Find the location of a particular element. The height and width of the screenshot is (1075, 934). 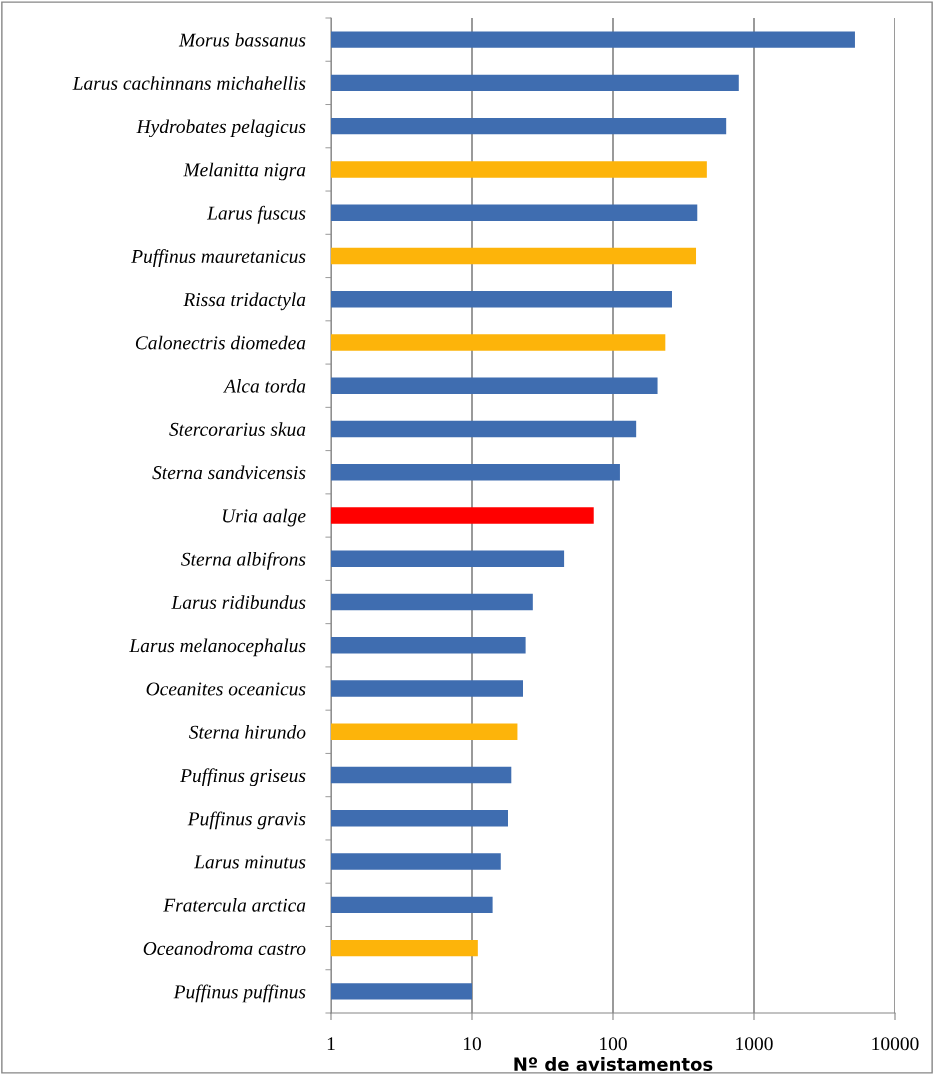

y-tick-label: Calonectris diomedea is located at coordinates (220, 342).